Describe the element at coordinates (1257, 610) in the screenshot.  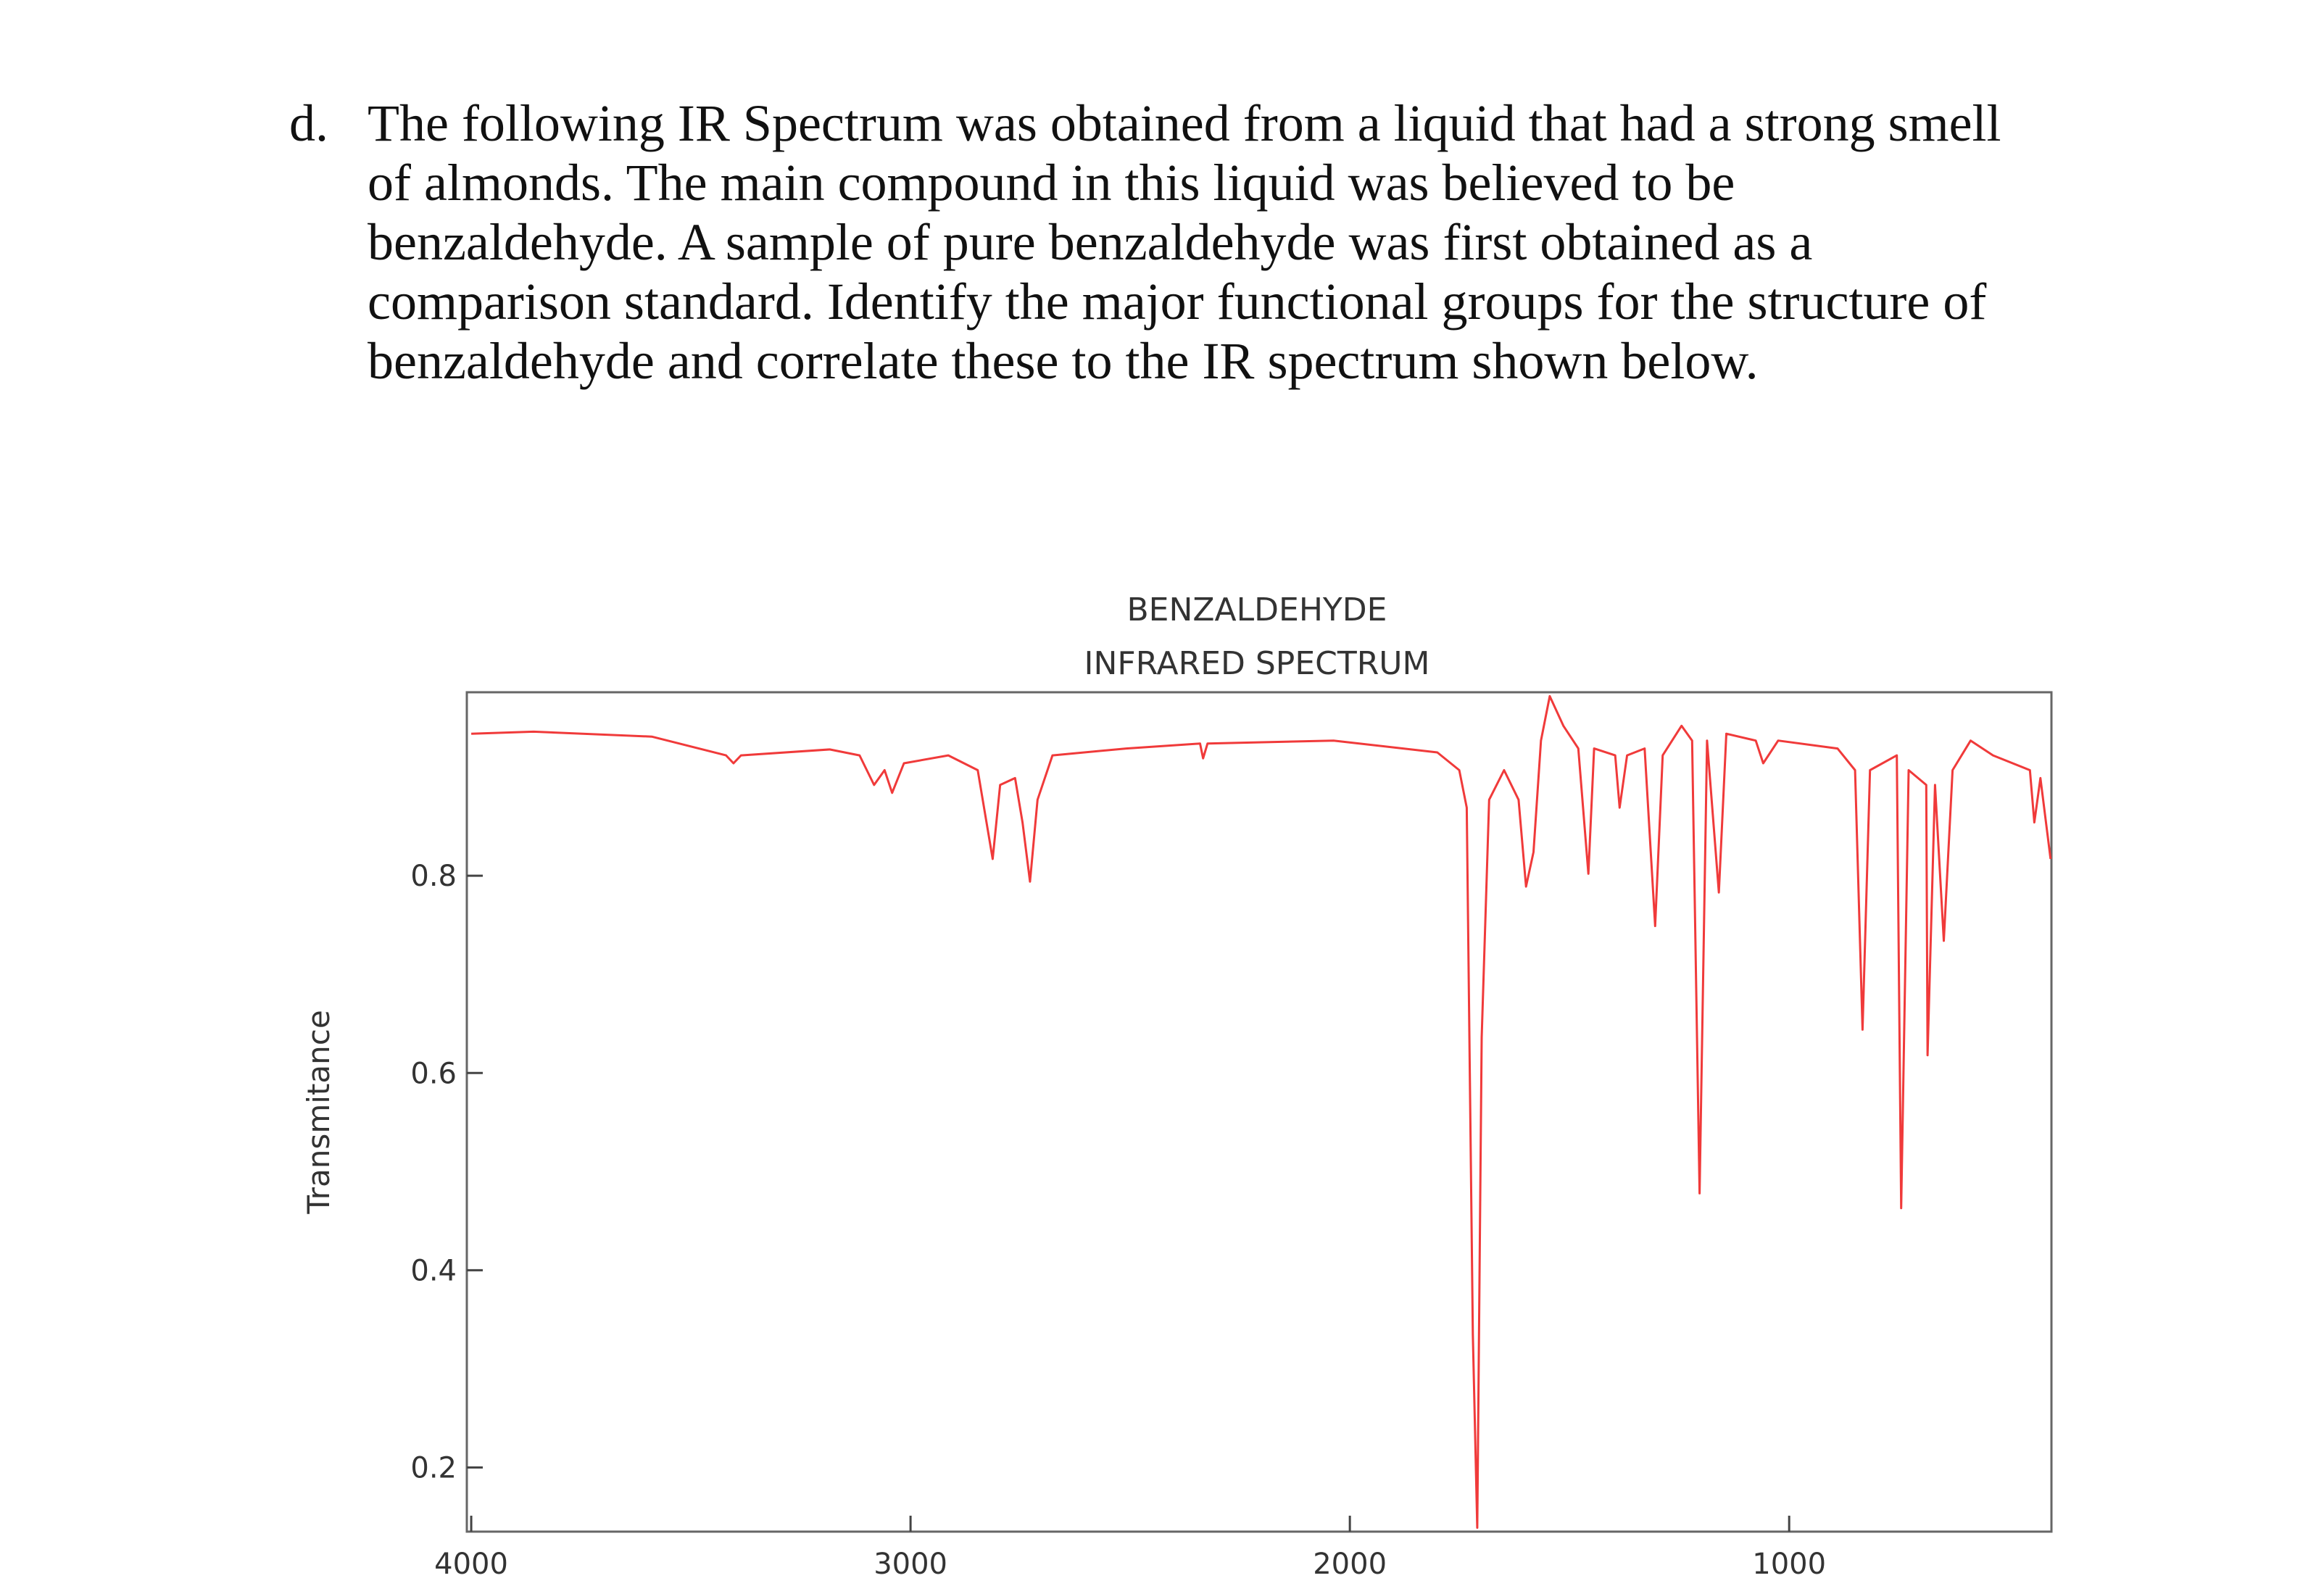
I see `chart-title: BENZALDEHYDE` at that location.